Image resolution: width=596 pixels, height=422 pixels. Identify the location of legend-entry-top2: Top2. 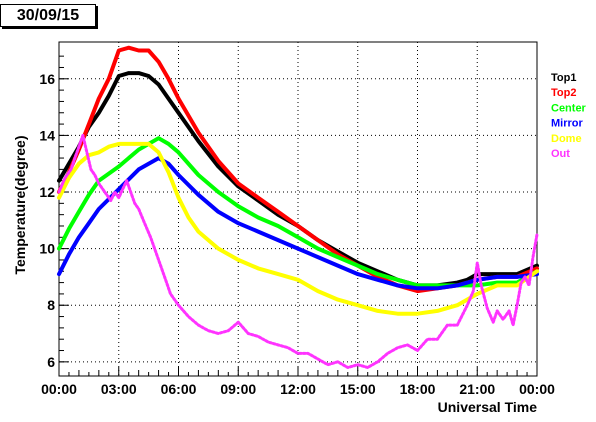
(563, 93).